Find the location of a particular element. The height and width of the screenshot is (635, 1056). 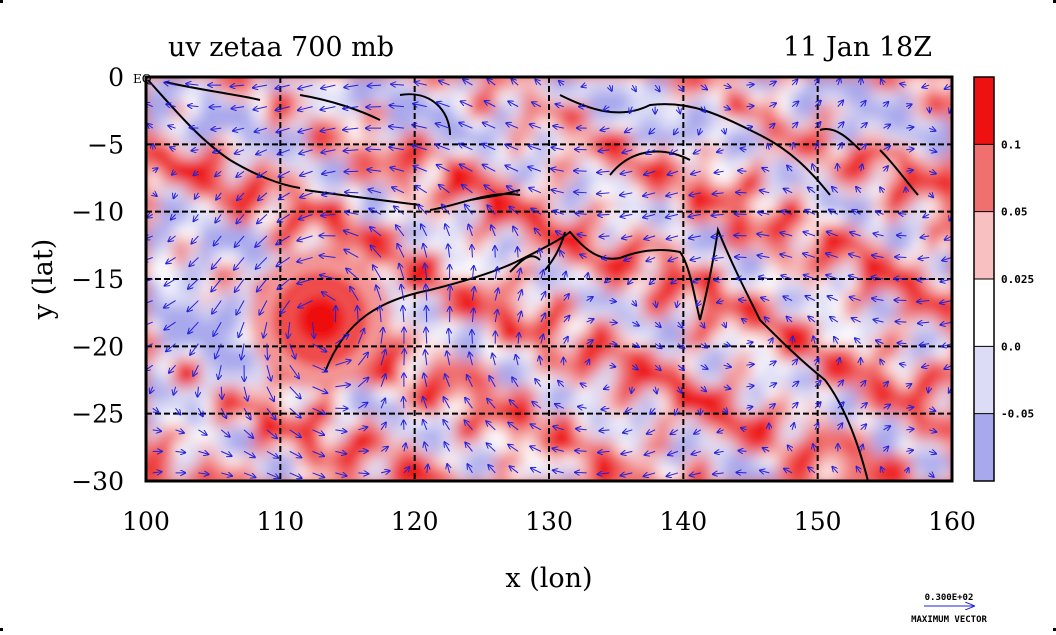

vector-key-caption: MAXIMUM VECTOR is located at coordinates (949, 620).